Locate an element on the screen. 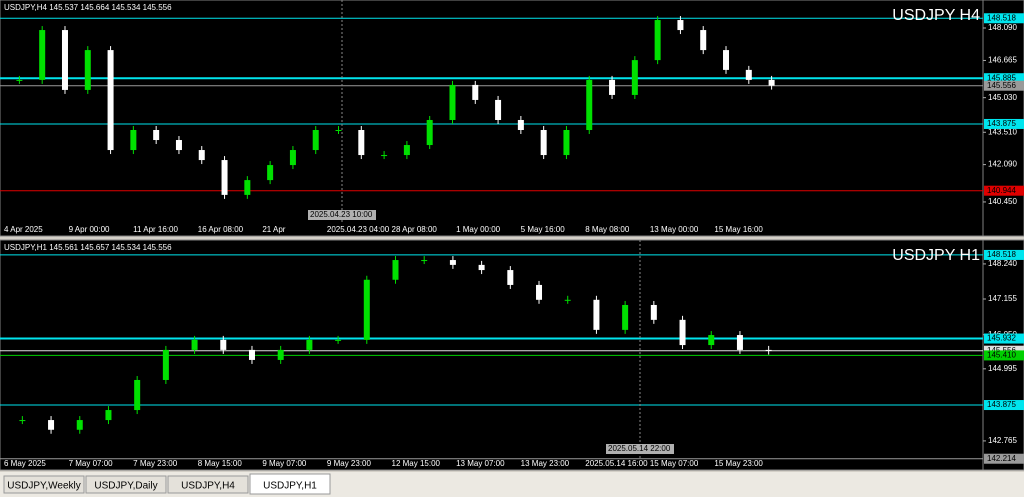 This screenshot has height=497, width=1024. level-label: 145.410 is located at coordinates (1001, 355).